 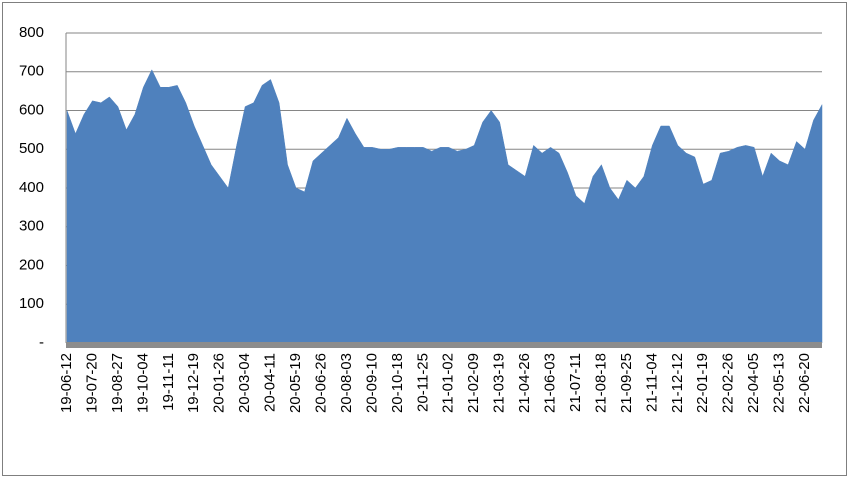 What do you see at coordinates (499, 383) in the screenshot?
I see `x-tick-label: 21-03-19` at bounding box center [499, 383].